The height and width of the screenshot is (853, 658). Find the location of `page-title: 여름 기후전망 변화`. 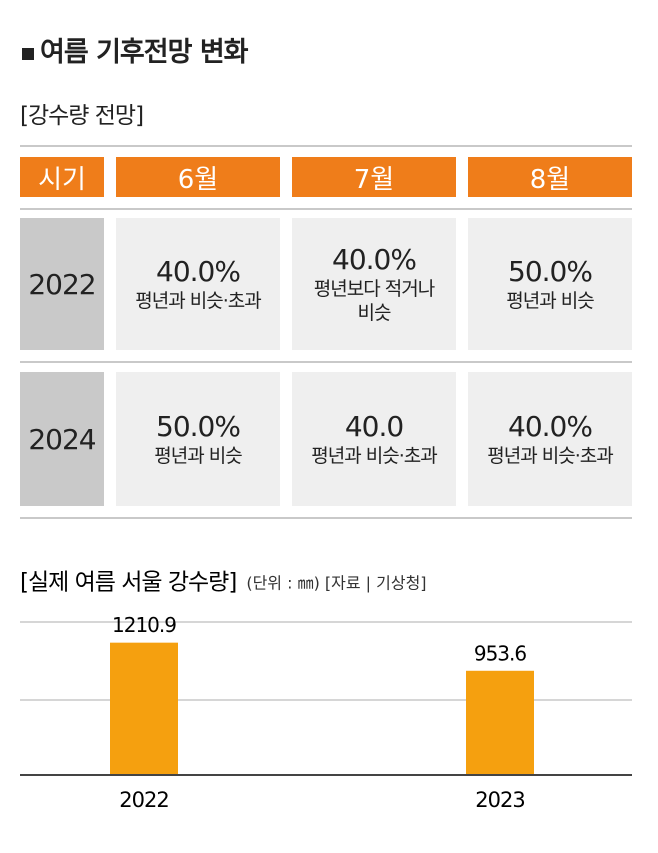

page-title: 여름 기후전망 변화 is located at coordinates (135, 49).